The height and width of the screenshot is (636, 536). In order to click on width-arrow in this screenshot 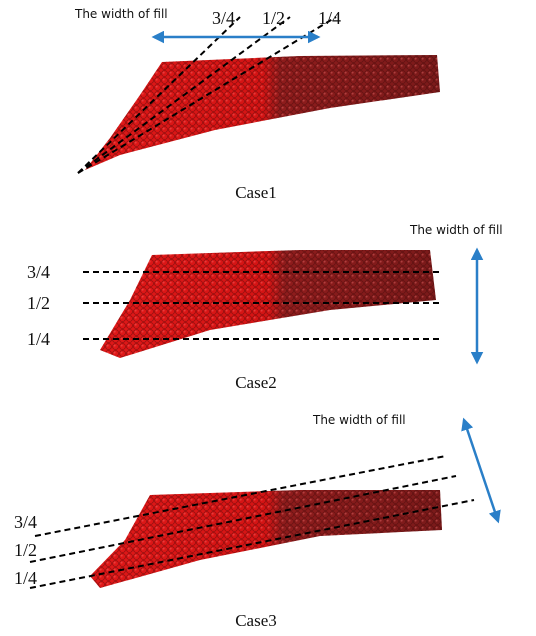, I will do `click(481, 470)`.